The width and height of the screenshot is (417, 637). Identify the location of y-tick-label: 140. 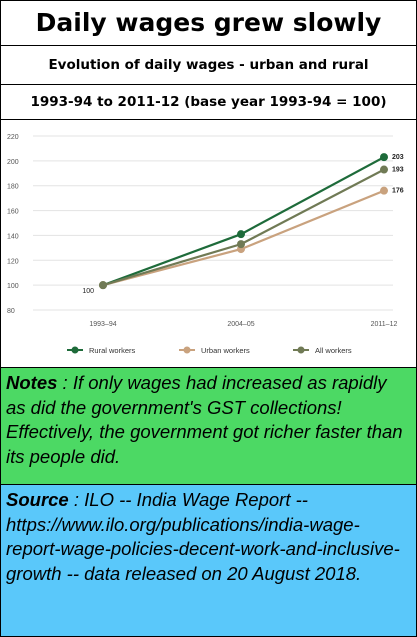
(13, 236).